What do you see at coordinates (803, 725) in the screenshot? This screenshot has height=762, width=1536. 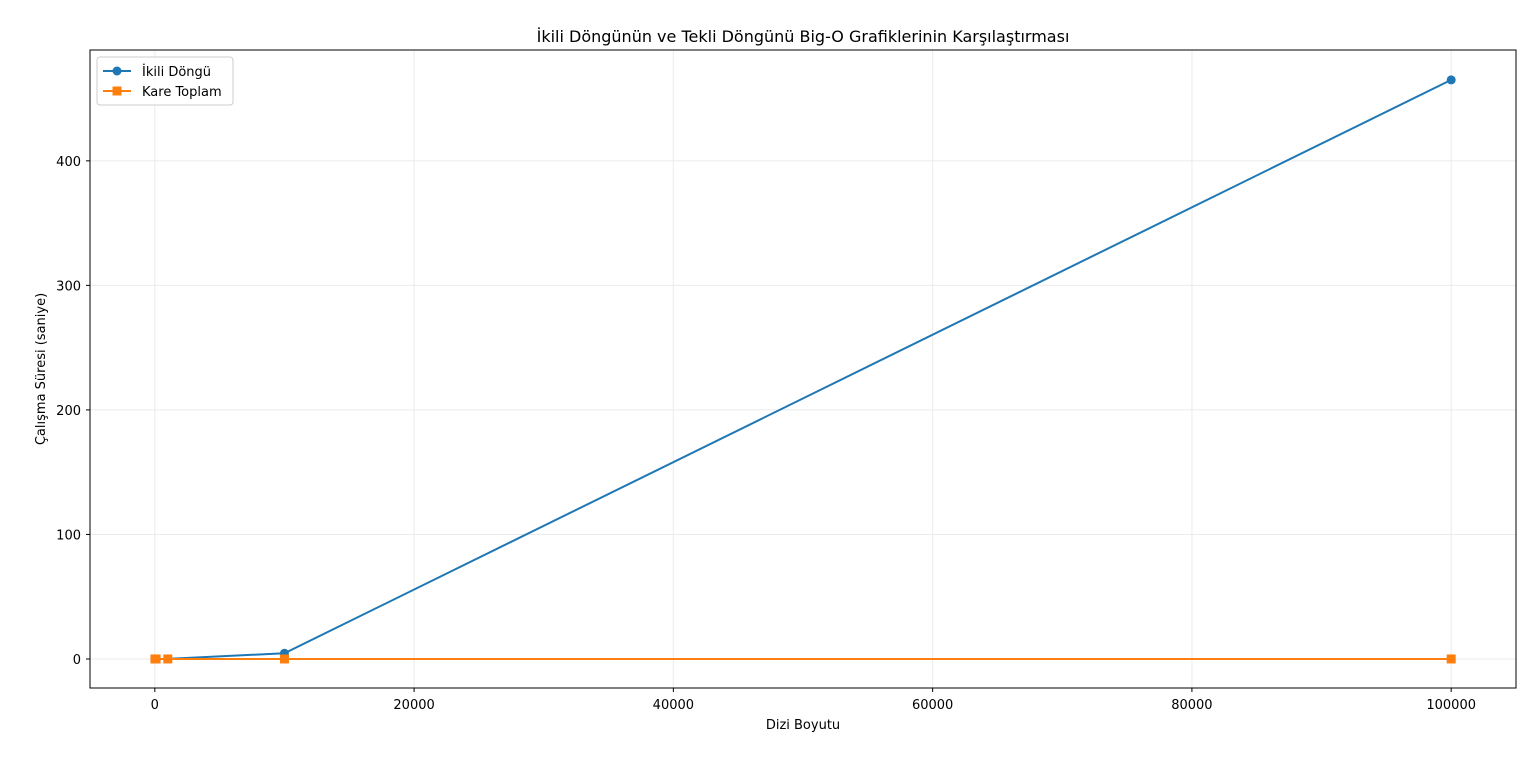 I see `x-axis-label: Dizi Boyutu` at bounding box center [803, 725].